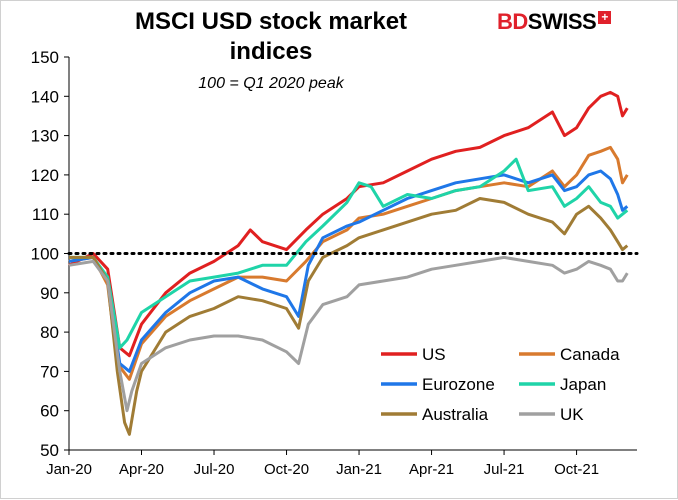 The height and width of the screenshot is (500, 678). What do you see at coordinates (45, 96) in the screenshot?
I see `y-tick-label: 140` at bounding box center [45, 96].